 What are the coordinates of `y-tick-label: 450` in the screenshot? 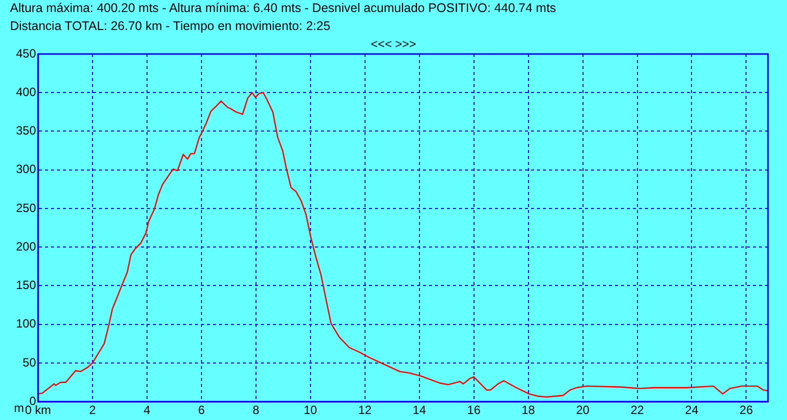 It's located at (26, 53).